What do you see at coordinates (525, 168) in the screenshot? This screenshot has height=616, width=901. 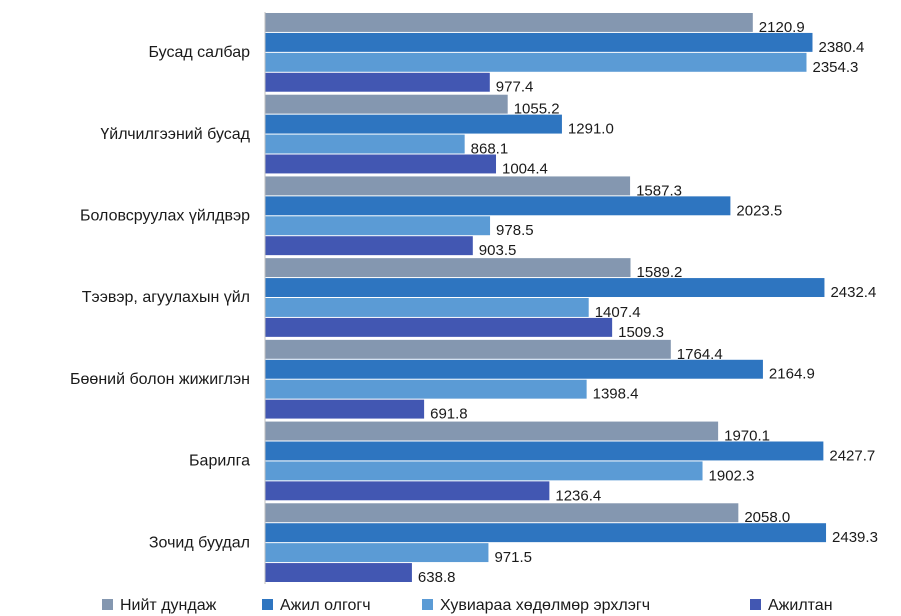 I see `data-label: 1004.4` at bounding box center [525, 168].